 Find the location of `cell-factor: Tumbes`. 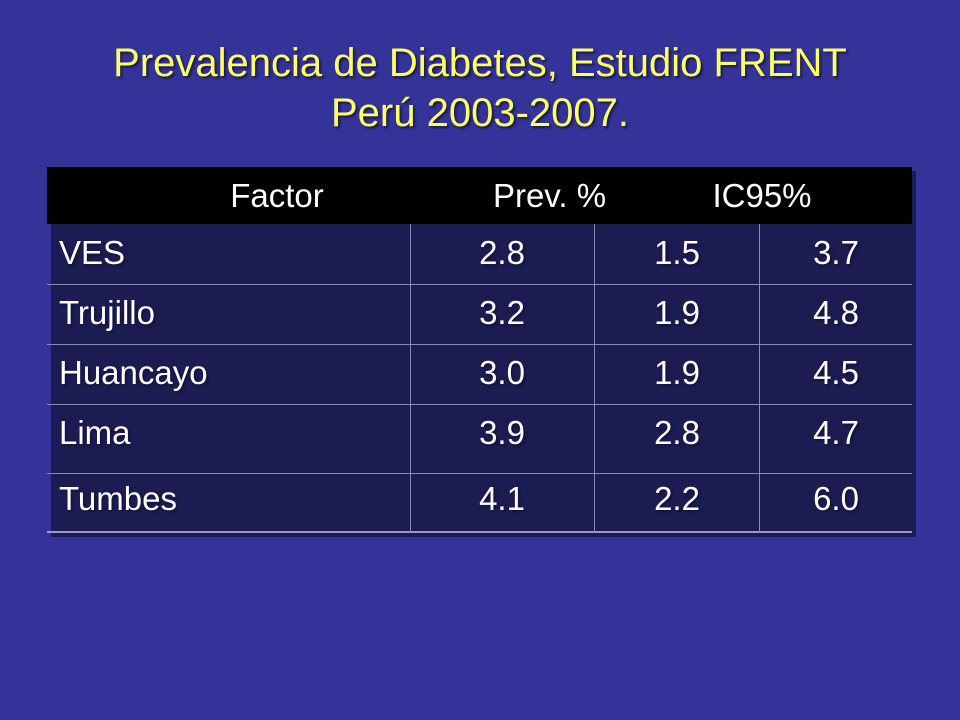

cell-factor: Tumbes is located at coordinates (118, 498).